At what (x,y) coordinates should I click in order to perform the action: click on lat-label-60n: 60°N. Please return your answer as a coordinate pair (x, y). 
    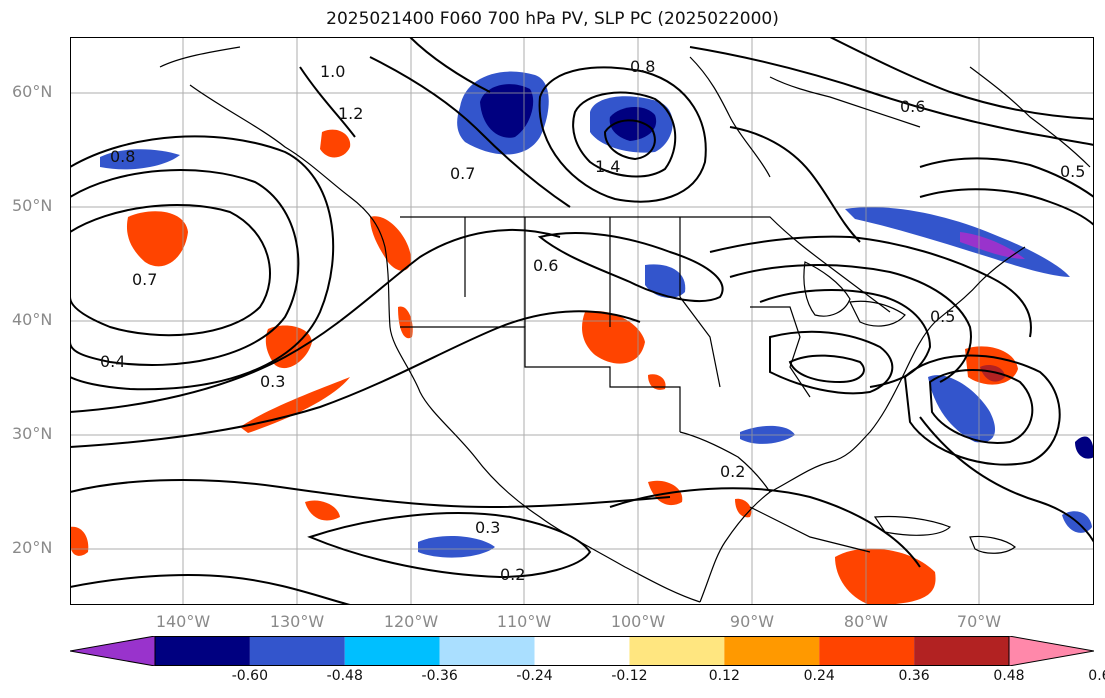
    Looking at the image, I should click on (32, 91).